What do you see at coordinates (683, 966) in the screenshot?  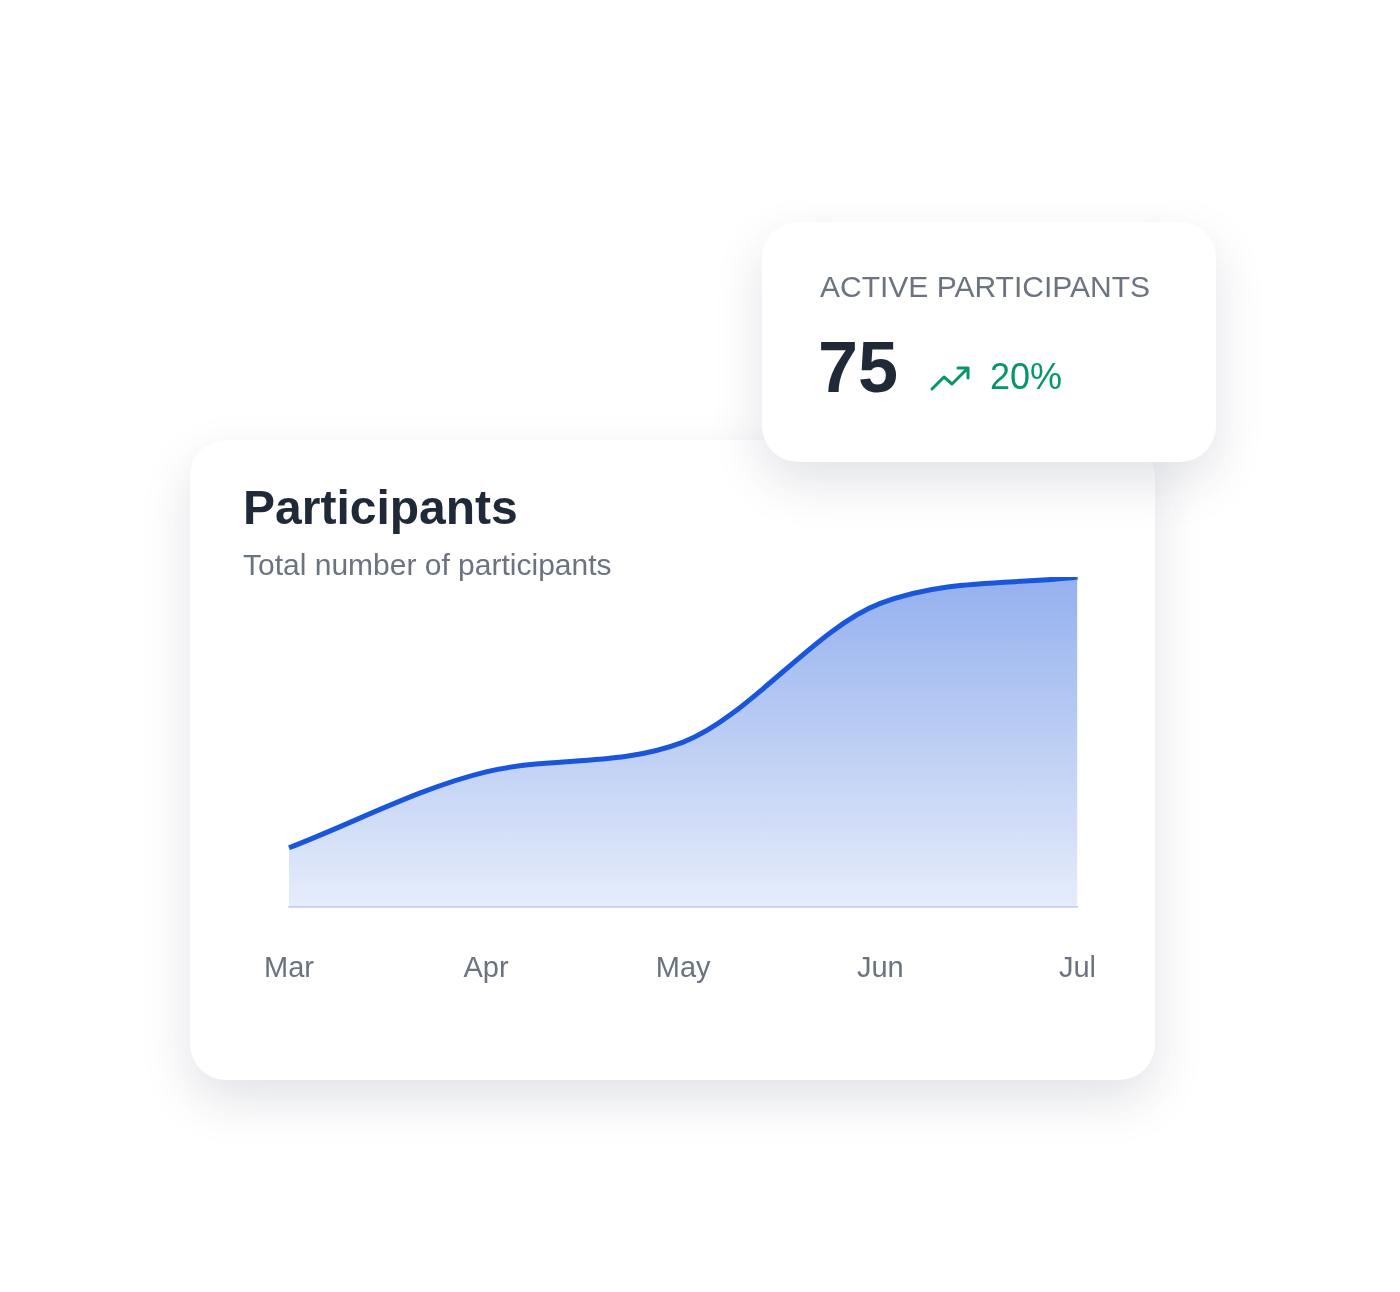 I see `x-tick-label: May` at bounding box center [683, 966].